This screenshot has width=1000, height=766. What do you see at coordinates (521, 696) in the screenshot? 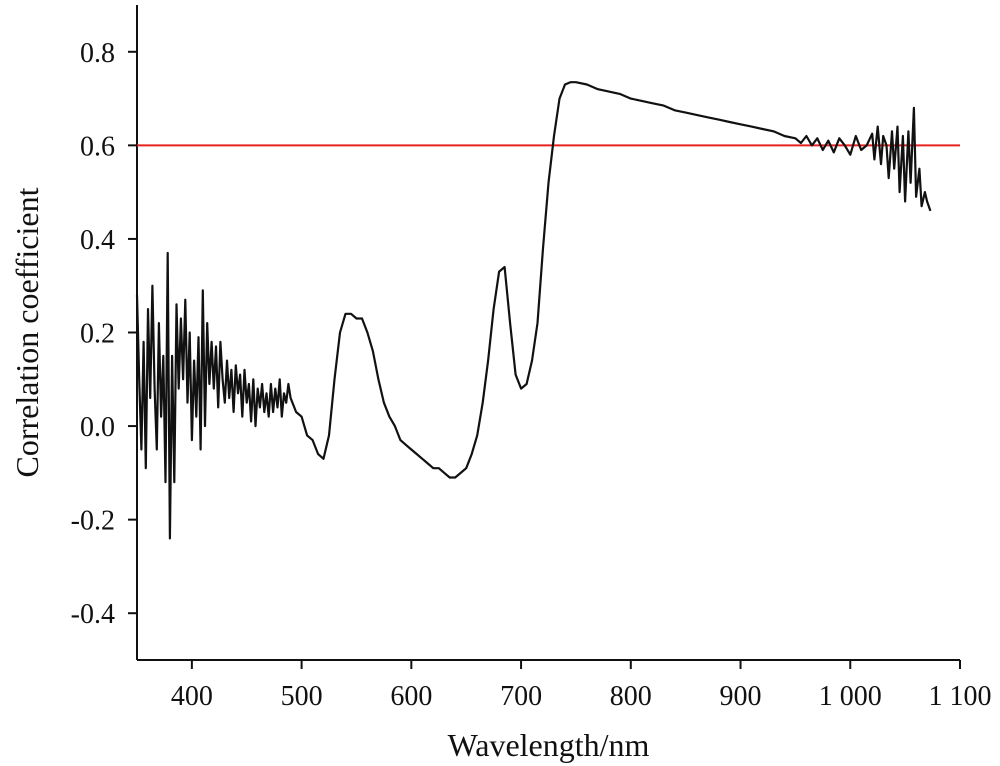
I see `x-tick-label: 700` at bounding box center [521, 696].